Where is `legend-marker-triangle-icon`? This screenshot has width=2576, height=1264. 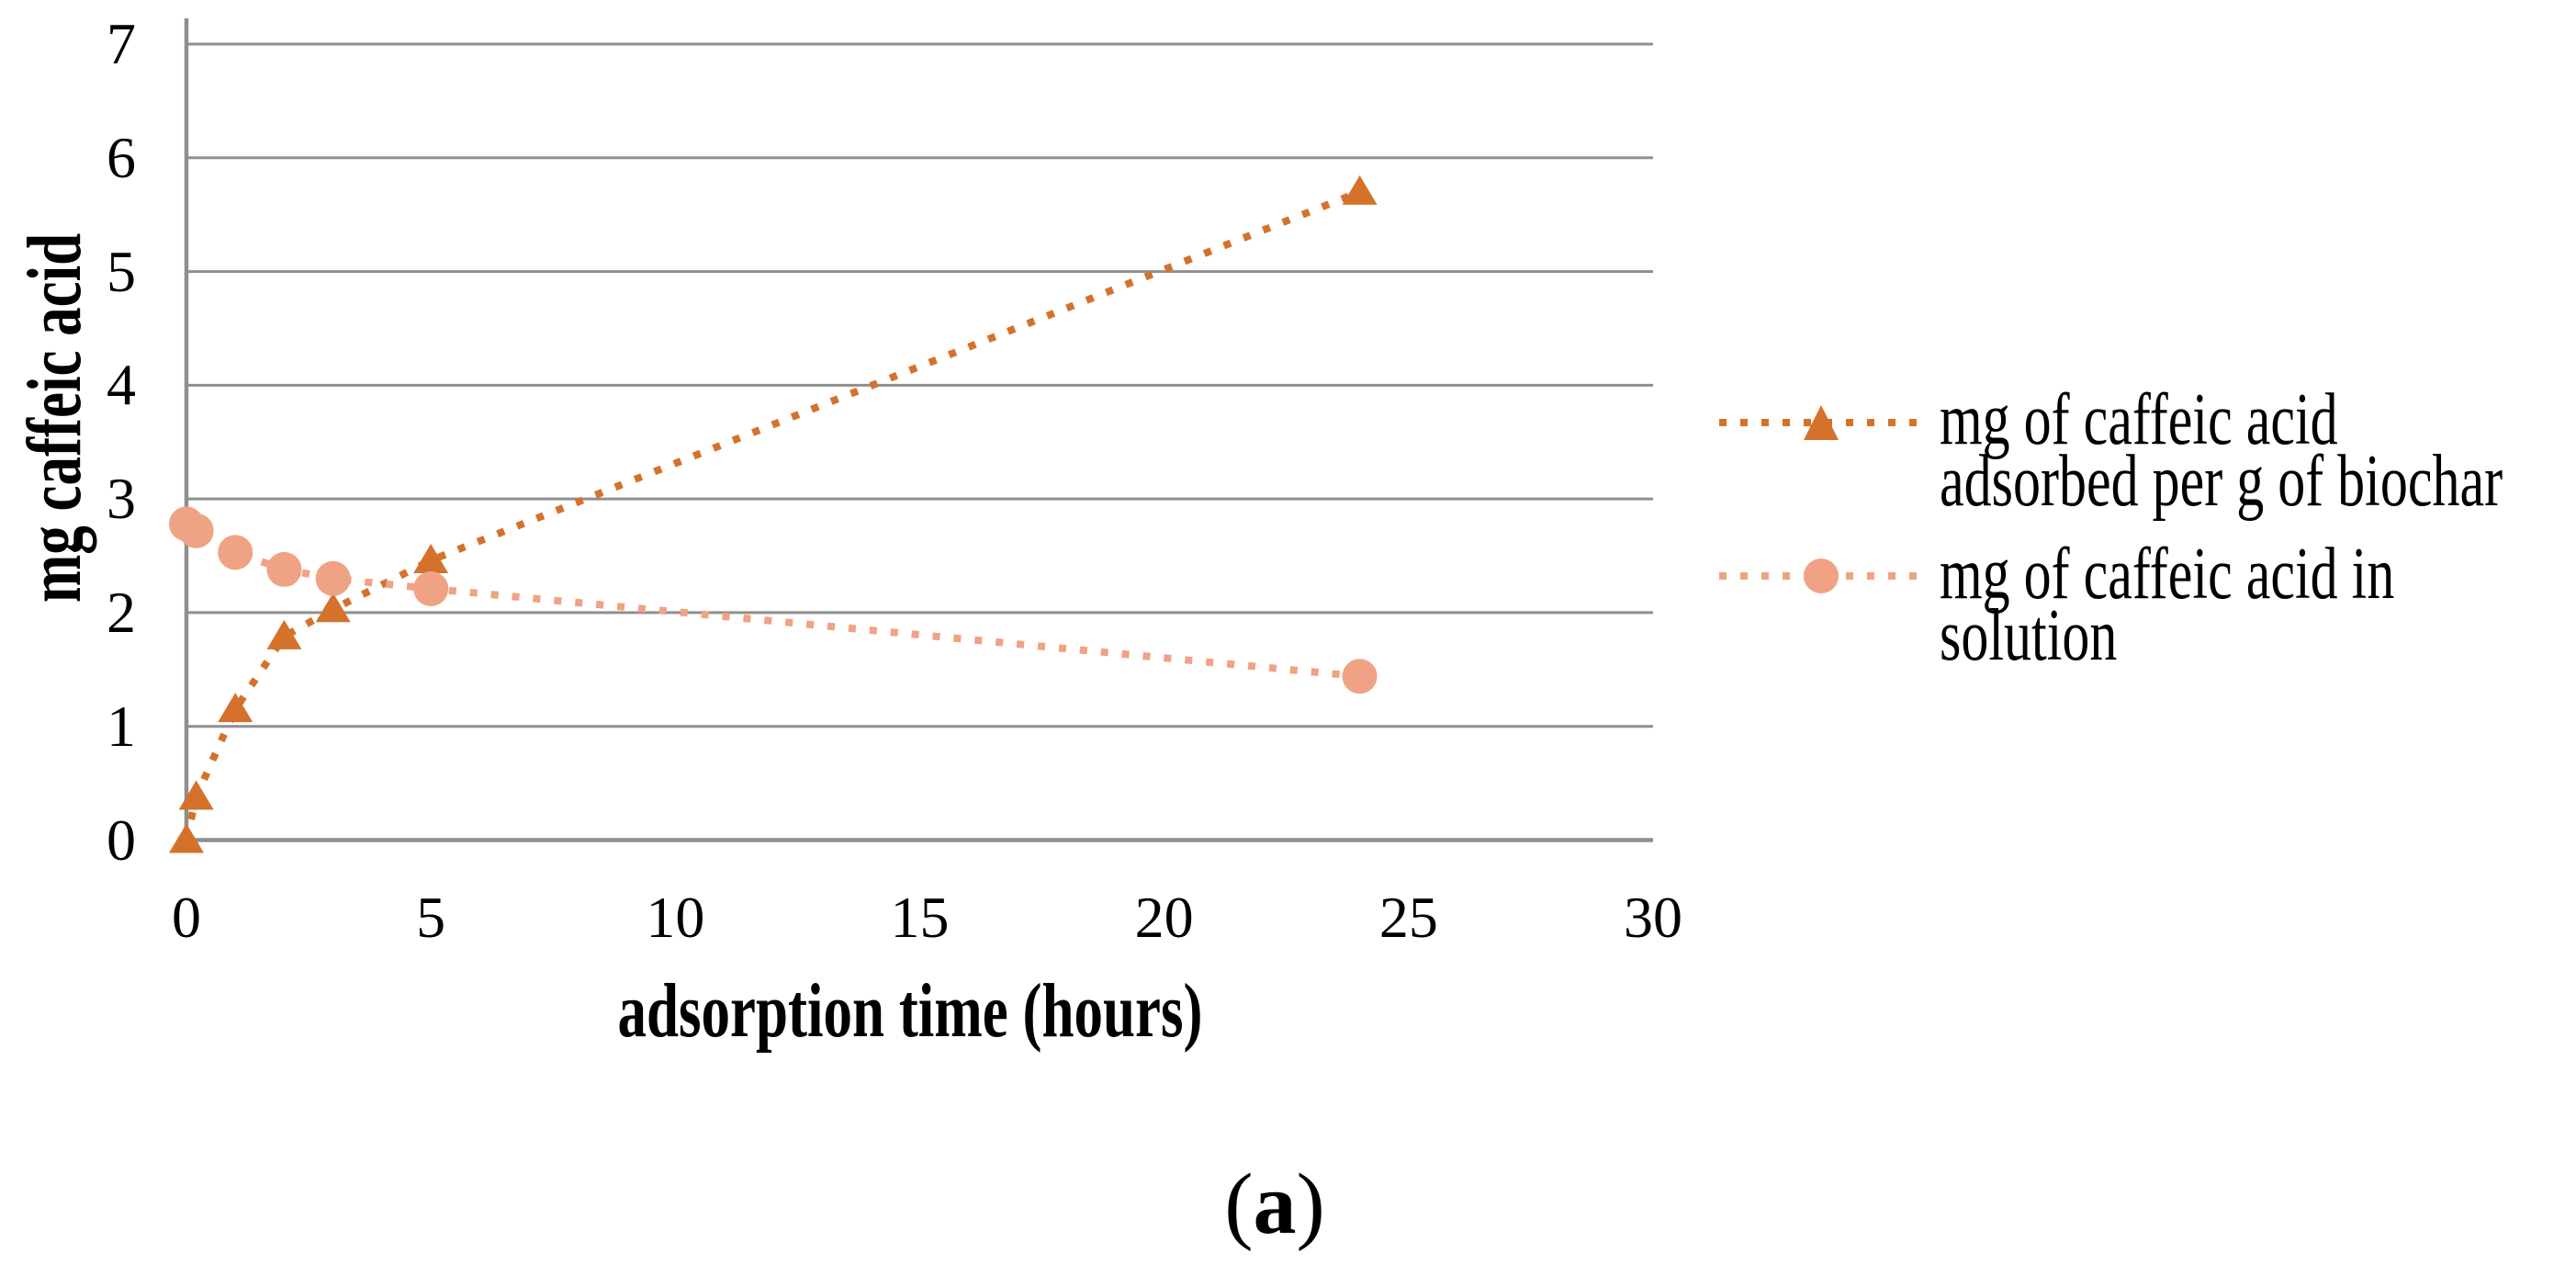
legend-marker-triangle-icon is located at coordinates (1819, 422).